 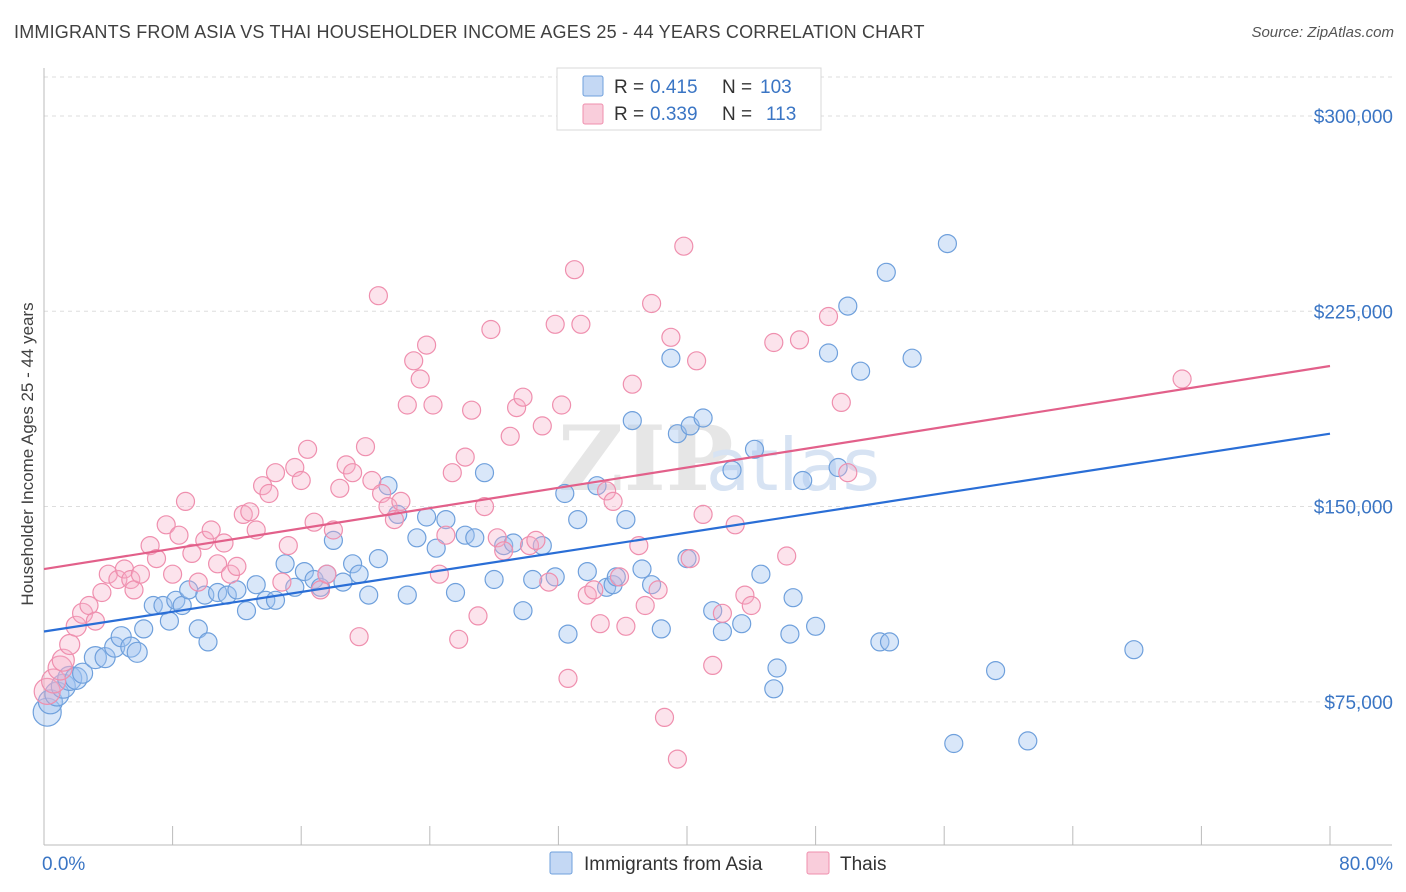 I want to click on y-tick-label-2: $225,000, so click(x=1353, y=312).